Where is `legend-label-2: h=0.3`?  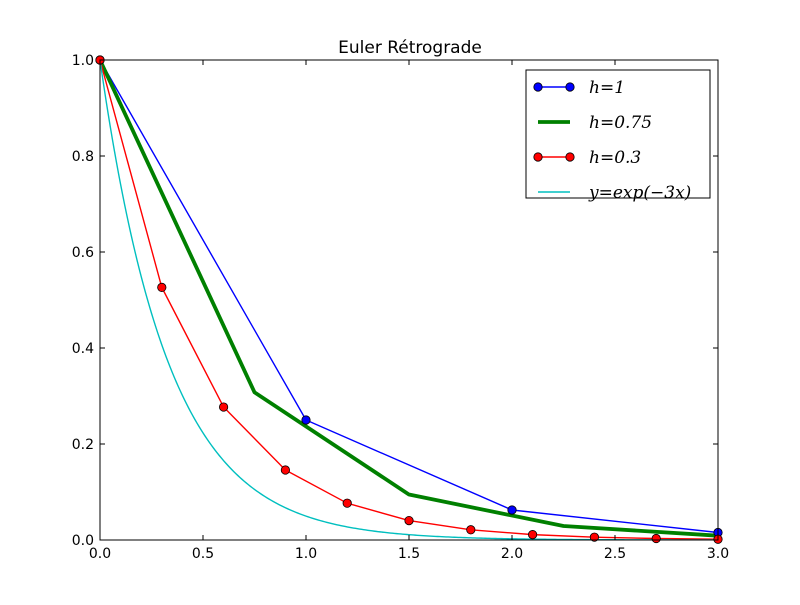
legend-label-2: h=0.3 is located at coordinates (615, 158).